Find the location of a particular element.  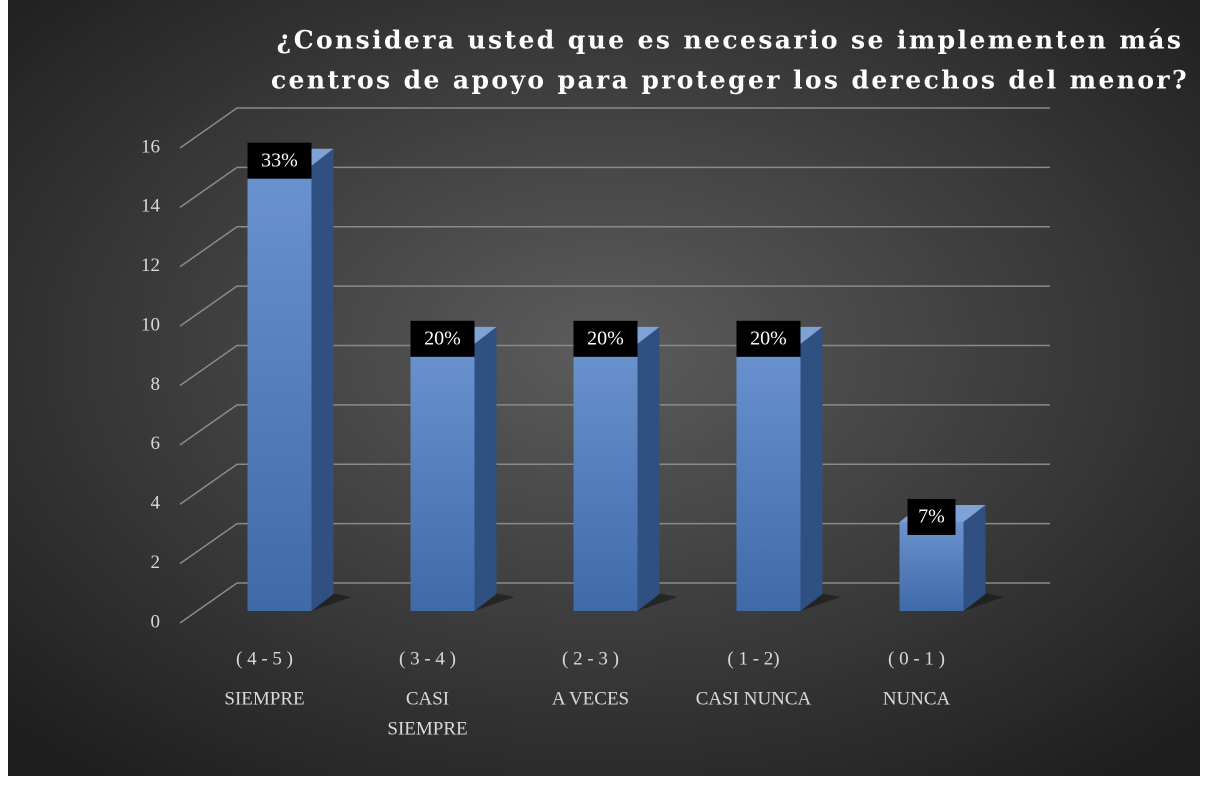

data-label: 7% is located at coordinates (931, 517).